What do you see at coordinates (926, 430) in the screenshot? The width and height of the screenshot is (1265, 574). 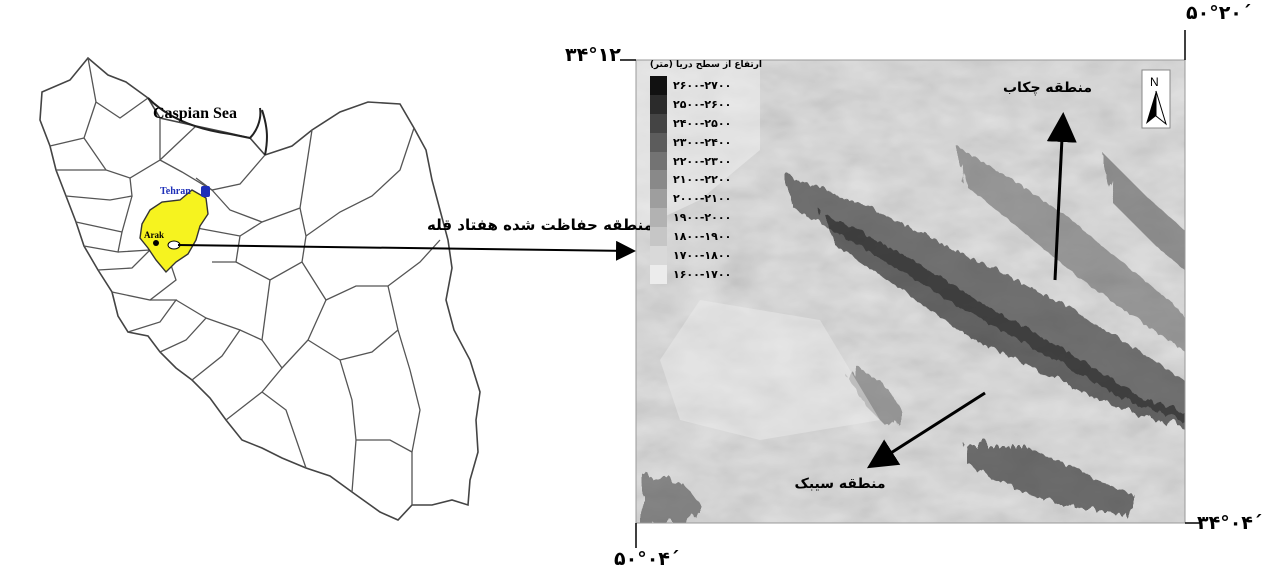 I see `sibak-arrow` at bounding box center [926, 430].